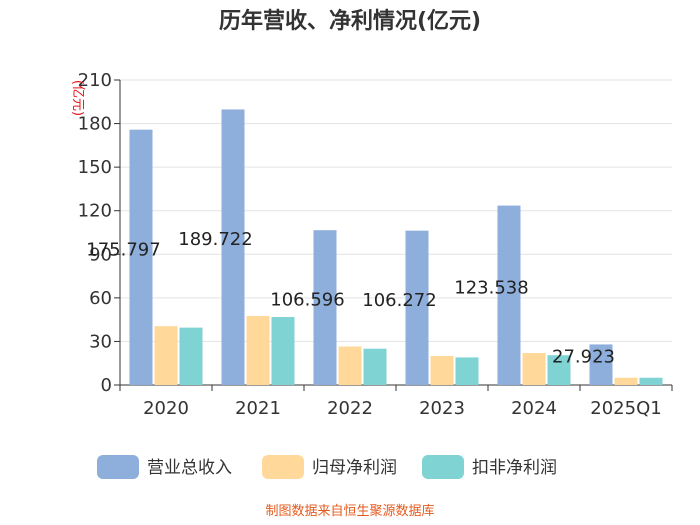 This screenshot has width=700, height=525. Describe the element at coordinates (491, 287) in the screenshot. I see `bar-value-label: 123.538` at that location.